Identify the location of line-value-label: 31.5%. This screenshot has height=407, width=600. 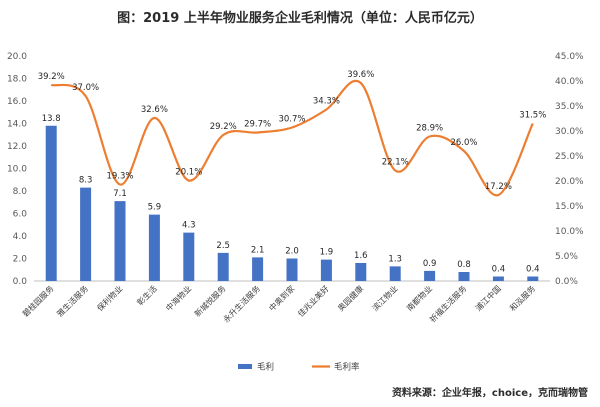
(532, 116).